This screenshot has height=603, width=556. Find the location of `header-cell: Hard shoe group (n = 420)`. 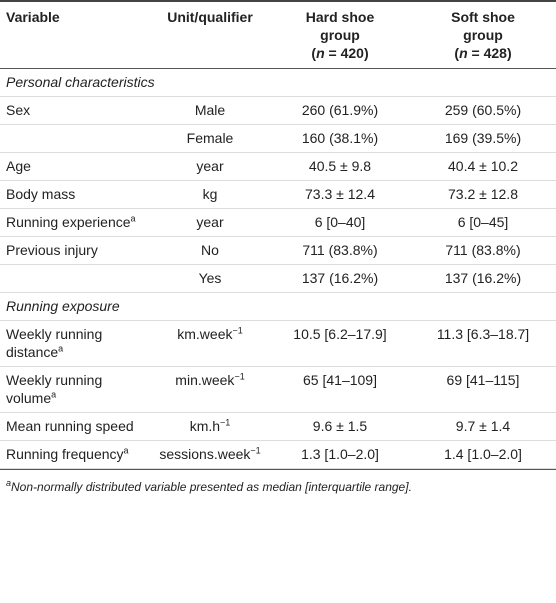

header-cell: Hard shoe group (n = 420) is located at coordinates (340, 34).